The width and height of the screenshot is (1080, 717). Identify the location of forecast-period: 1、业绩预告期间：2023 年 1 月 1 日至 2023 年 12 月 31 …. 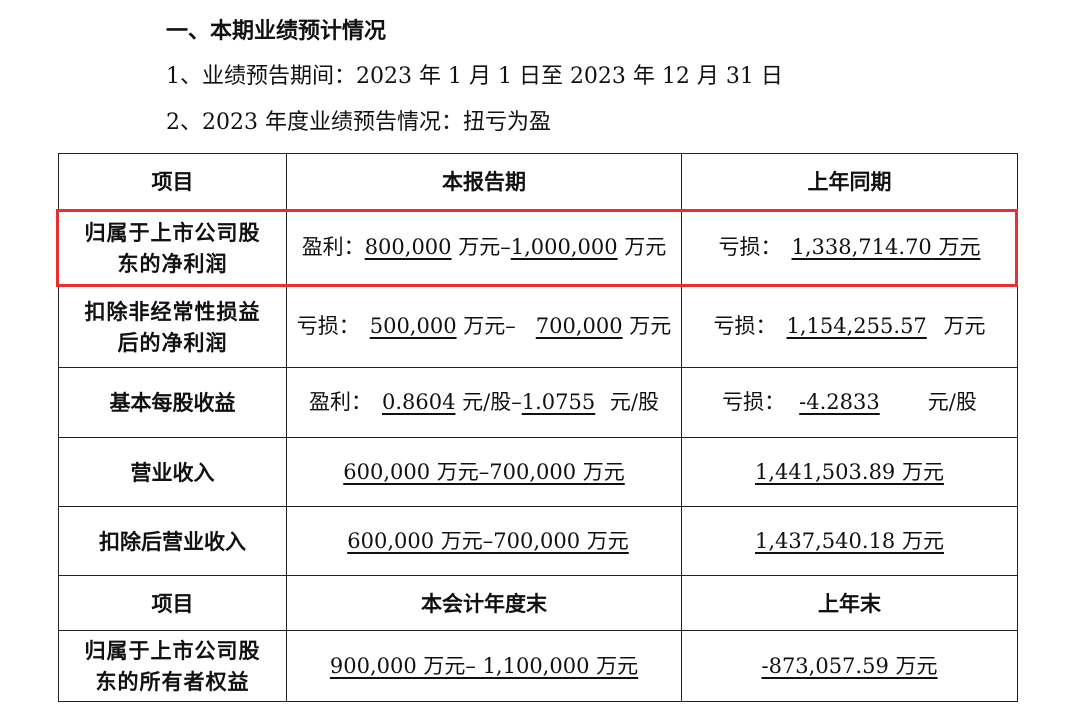
(474, 76).